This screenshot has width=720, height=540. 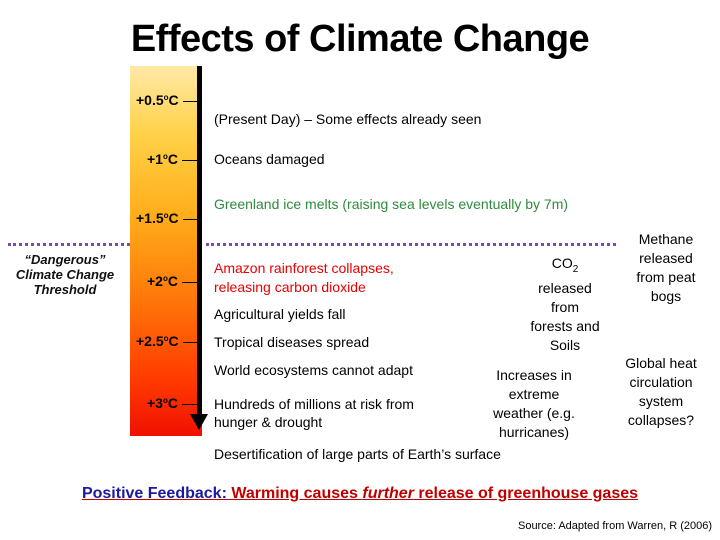 I want to click on effect-amazon-line2: releasing carbon dioxide, so click(x=290, y=287).